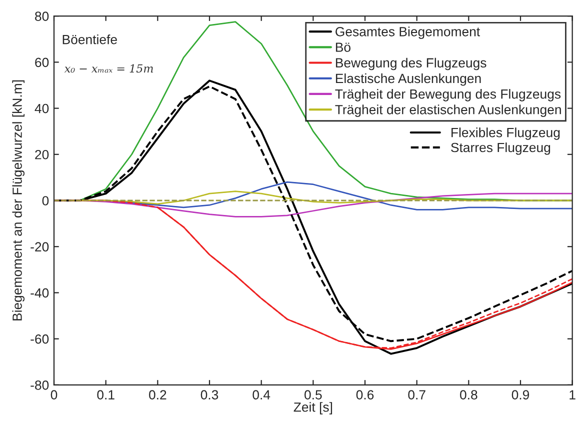  Describe the element at coordinates (42, 16) in the screenshot. I see `y-tick-label: 80` at that location.